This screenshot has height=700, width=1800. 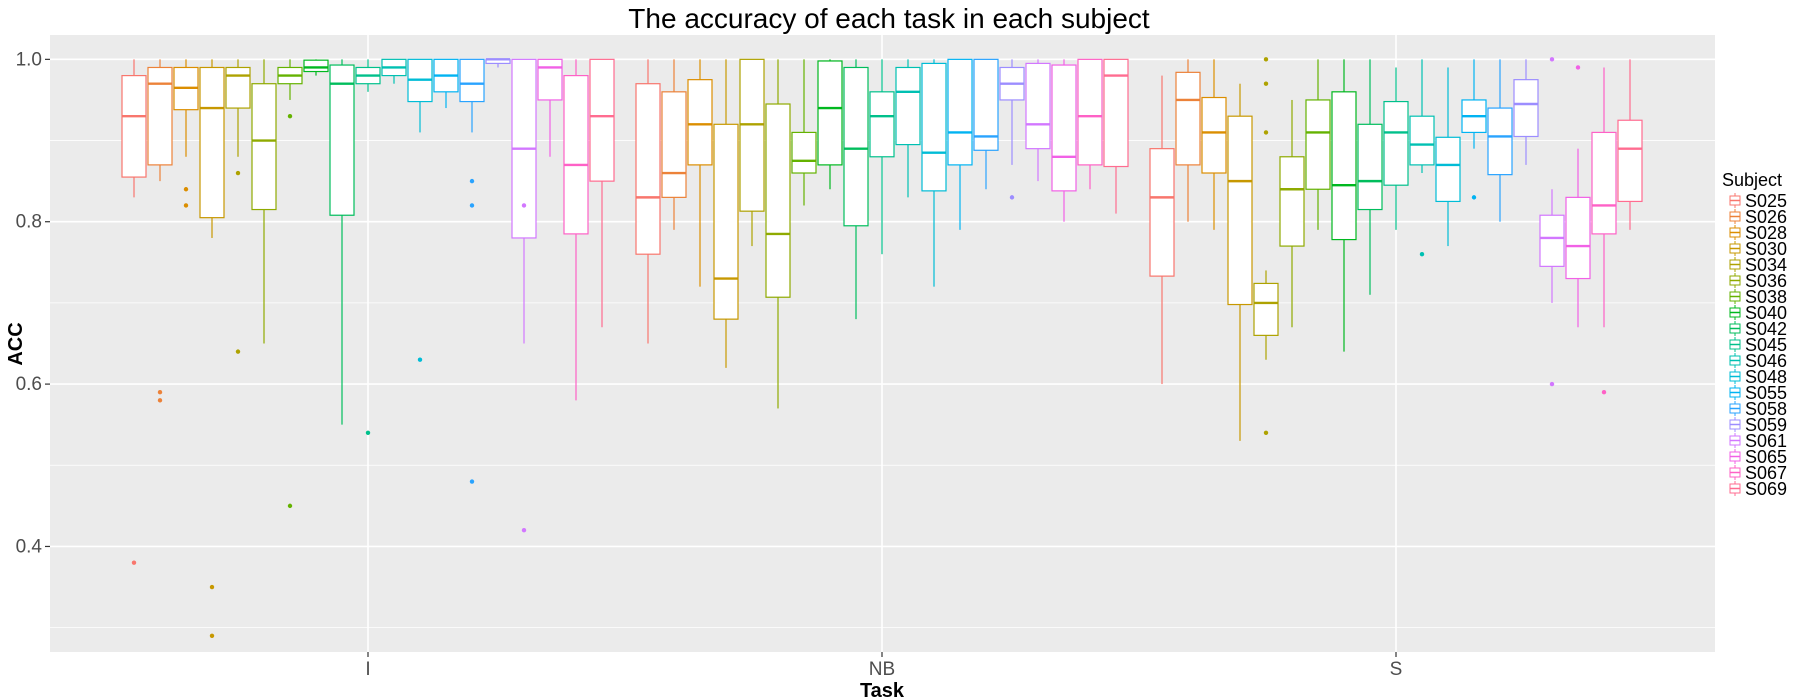 I want to click on legend-key-s028, so click(x=1735, y=232).